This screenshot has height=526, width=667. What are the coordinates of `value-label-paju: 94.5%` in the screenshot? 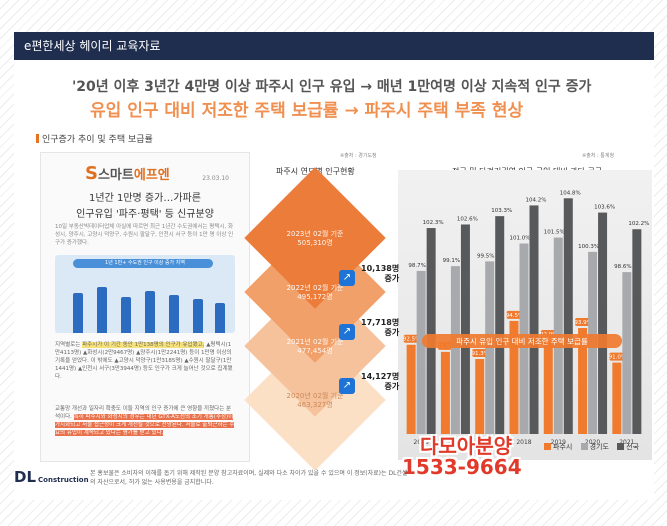 It's located at (514, 316).